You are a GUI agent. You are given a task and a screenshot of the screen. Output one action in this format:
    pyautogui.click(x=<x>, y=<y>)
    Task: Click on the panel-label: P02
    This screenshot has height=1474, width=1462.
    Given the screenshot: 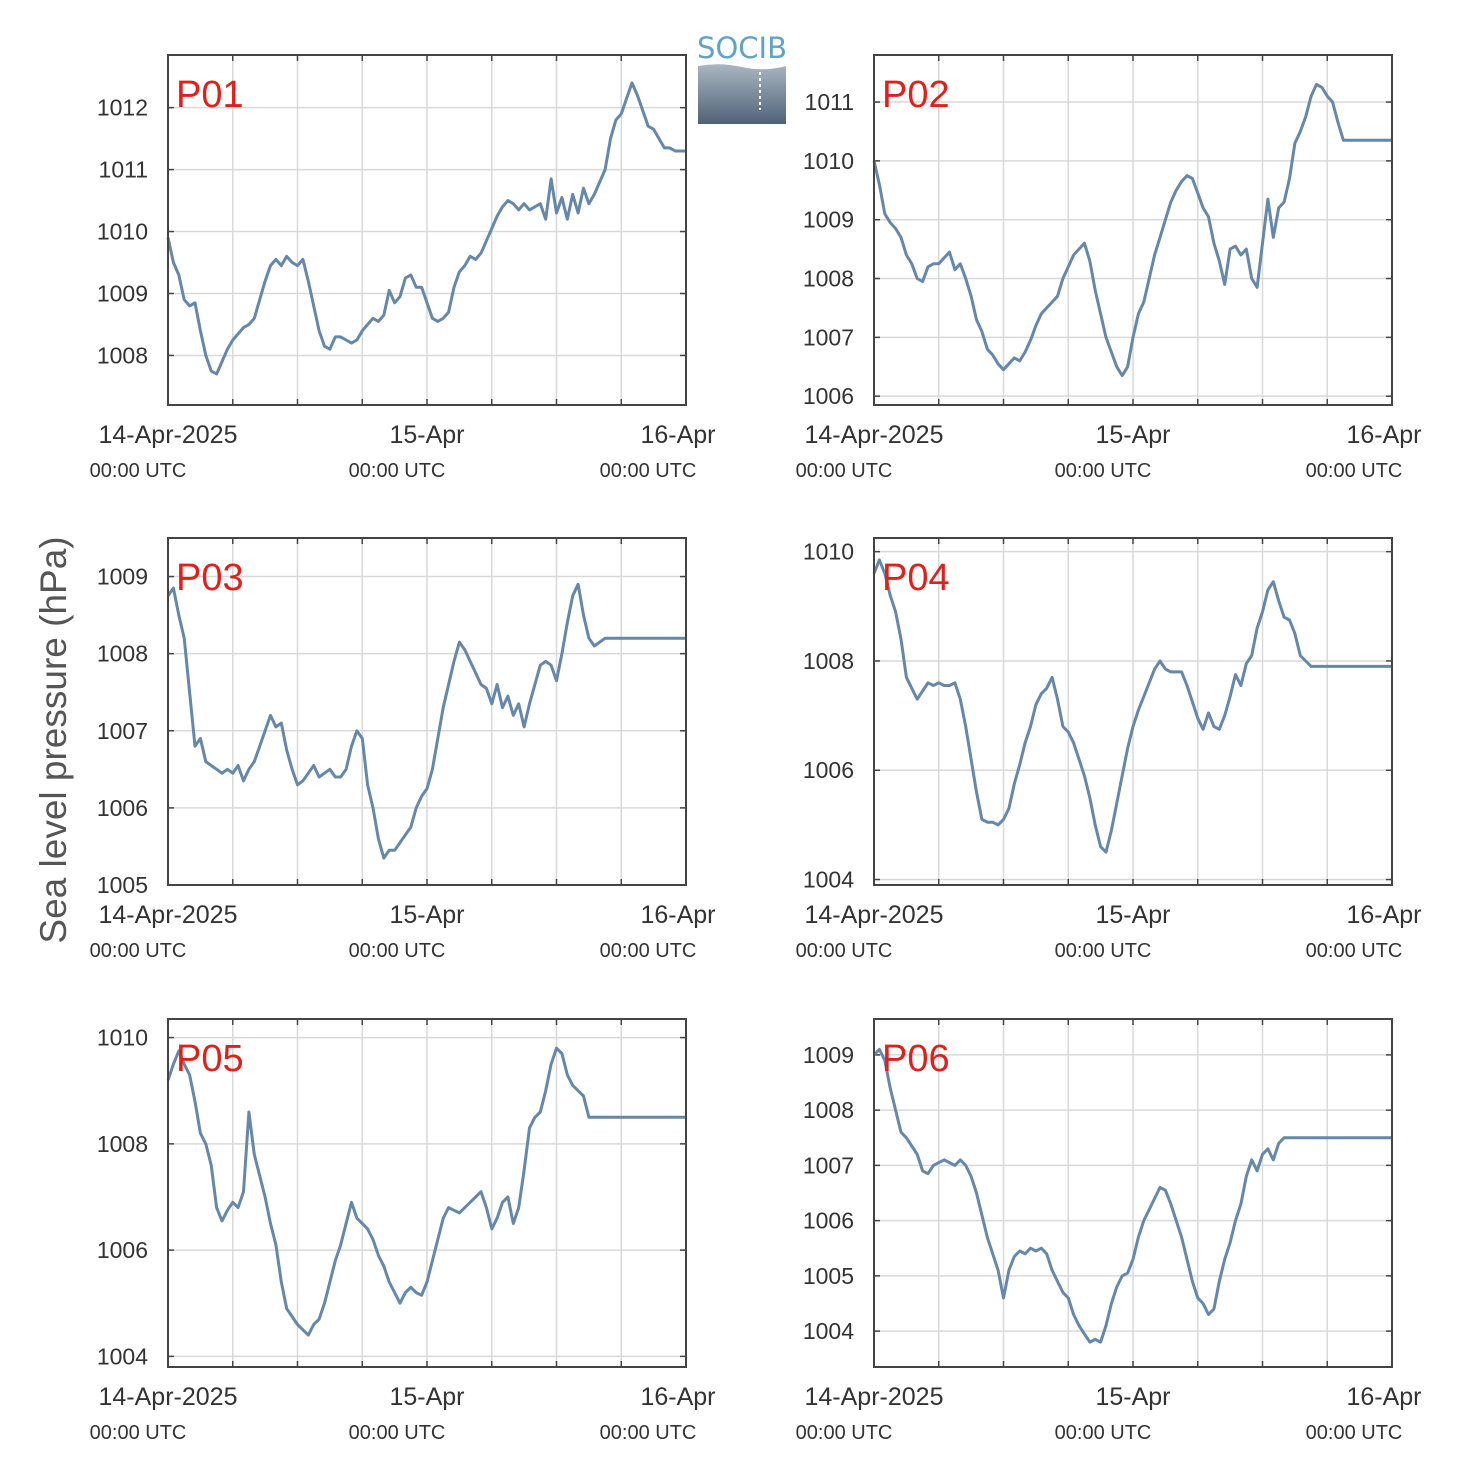 What is the action you would take?
    pyautogui.click(x=916, y=95)
    